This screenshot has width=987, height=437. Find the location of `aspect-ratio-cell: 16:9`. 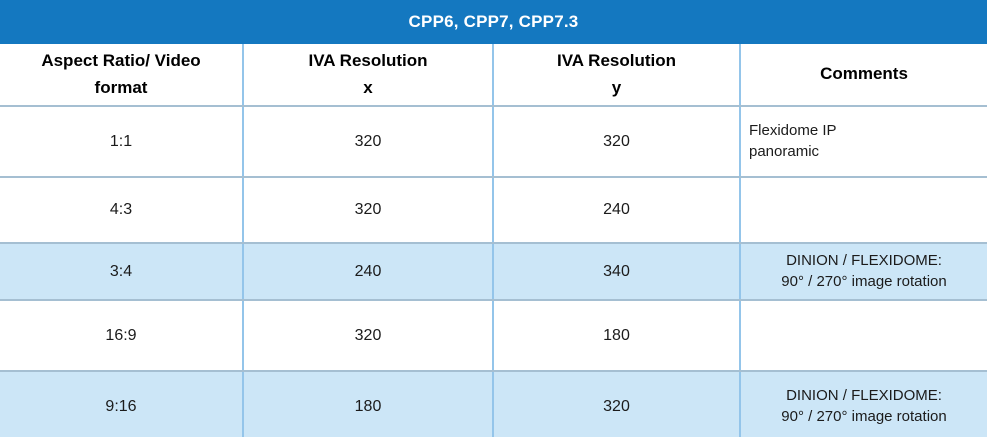

aspect-ratio-cell: 16:9 is located at coordinates (121, 336).